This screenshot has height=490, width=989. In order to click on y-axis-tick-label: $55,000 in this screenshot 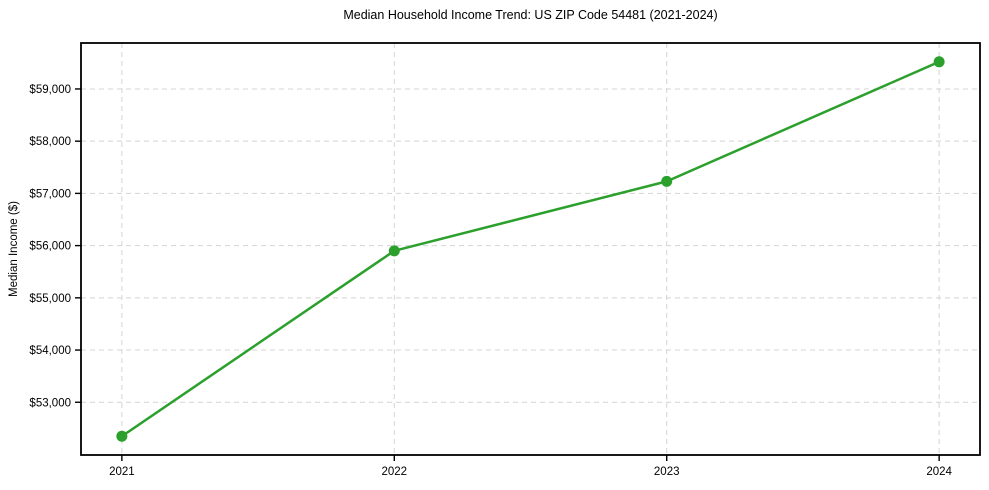, I will do `click(50, 299)`.